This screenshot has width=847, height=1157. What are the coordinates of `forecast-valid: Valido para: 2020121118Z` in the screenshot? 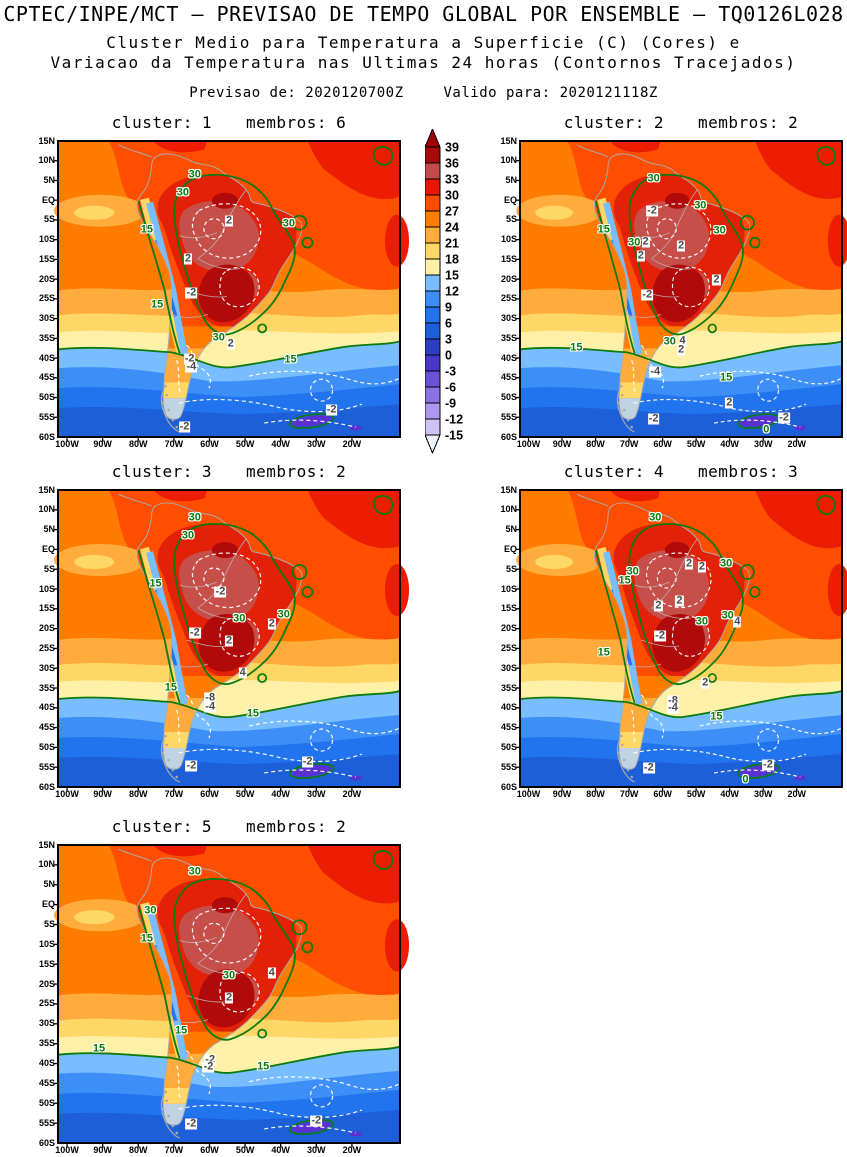 It's located at (551, 93).